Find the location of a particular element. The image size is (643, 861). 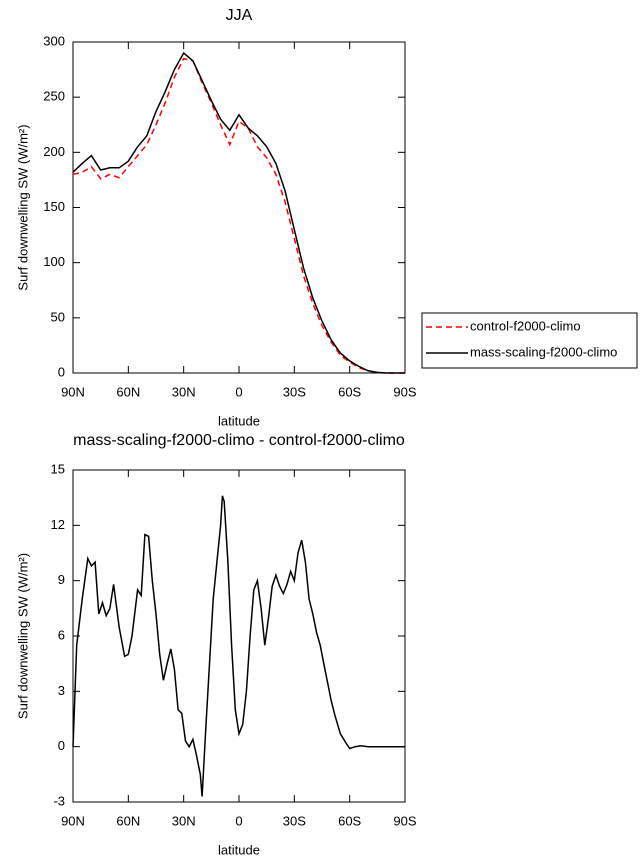

y-tick-label: 3 is located at coordinates (61, 690).